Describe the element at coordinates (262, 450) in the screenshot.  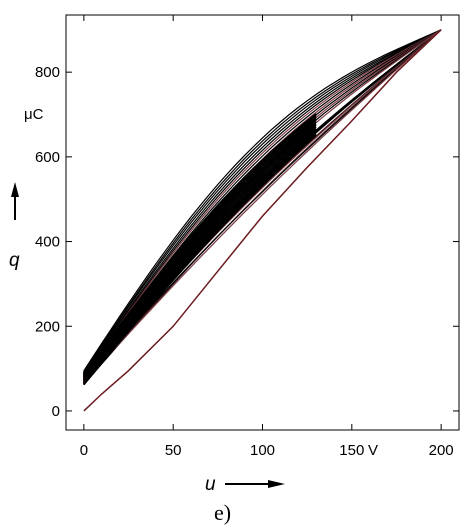
I see `x-tick-label: 100` at that location.